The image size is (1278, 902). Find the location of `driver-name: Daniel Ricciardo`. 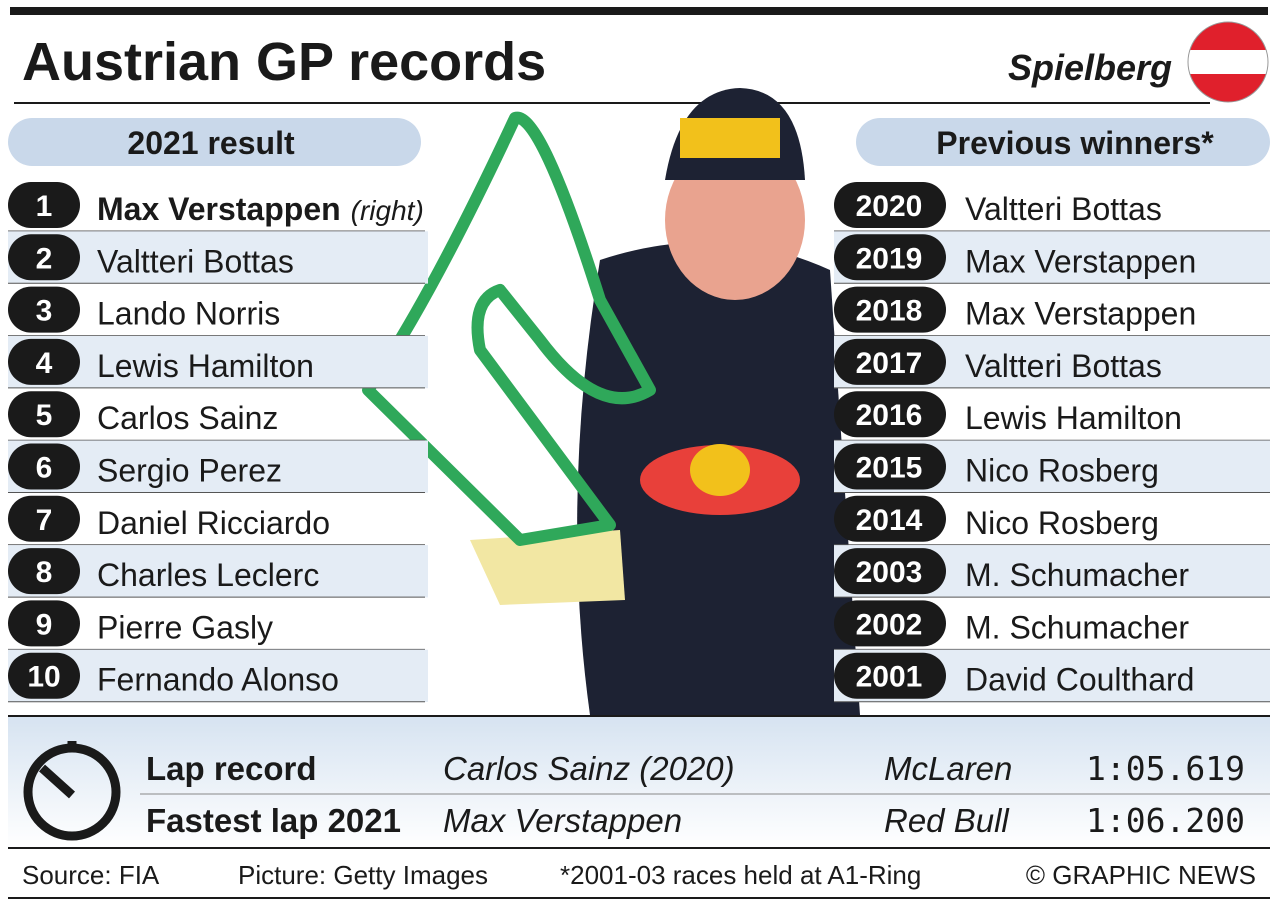

driver-name: Daniel Ricciardo is located at coordinates (213, 523).